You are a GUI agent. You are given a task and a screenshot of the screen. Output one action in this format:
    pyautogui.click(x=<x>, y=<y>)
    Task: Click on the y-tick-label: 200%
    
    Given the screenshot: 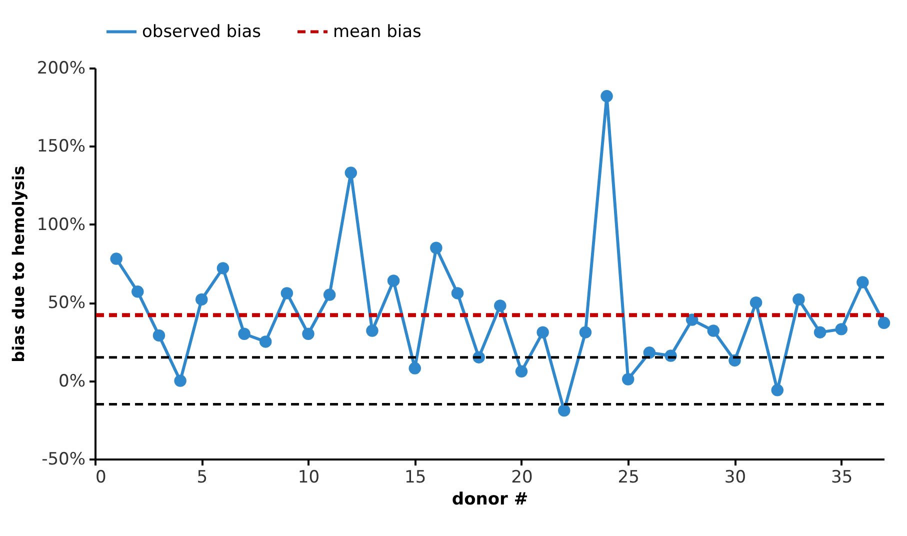 What is the action you would take?
    pyautogui.click(x=61, y=68)
    